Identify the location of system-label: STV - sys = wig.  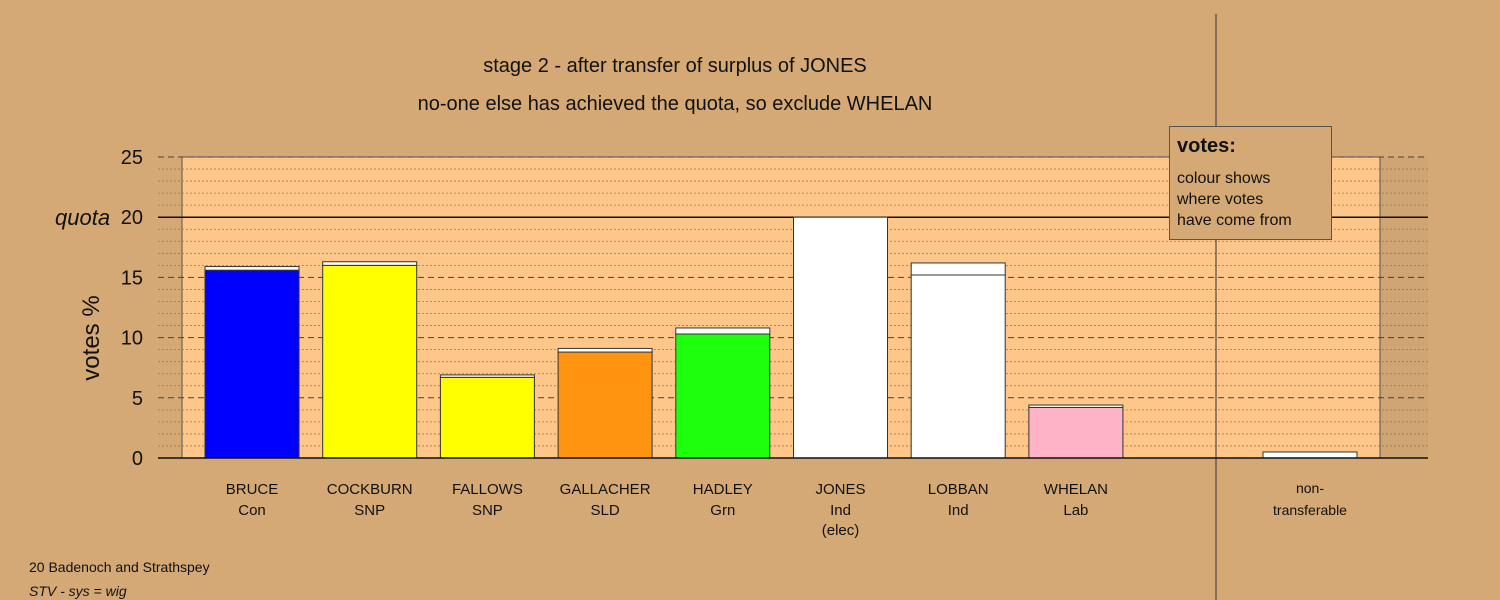
(78, 591).